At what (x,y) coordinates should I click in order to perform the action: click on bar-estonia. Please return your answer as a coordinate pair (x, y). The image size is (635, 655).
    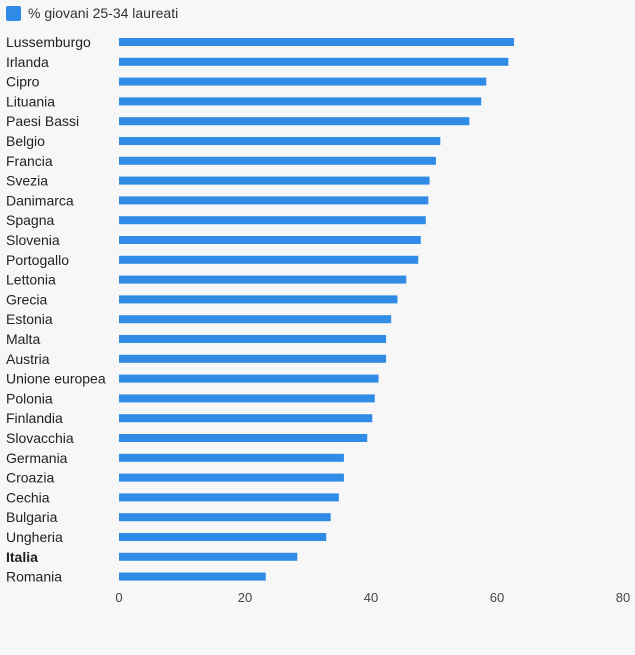
    Looking at the image, I should click on (255, 319).